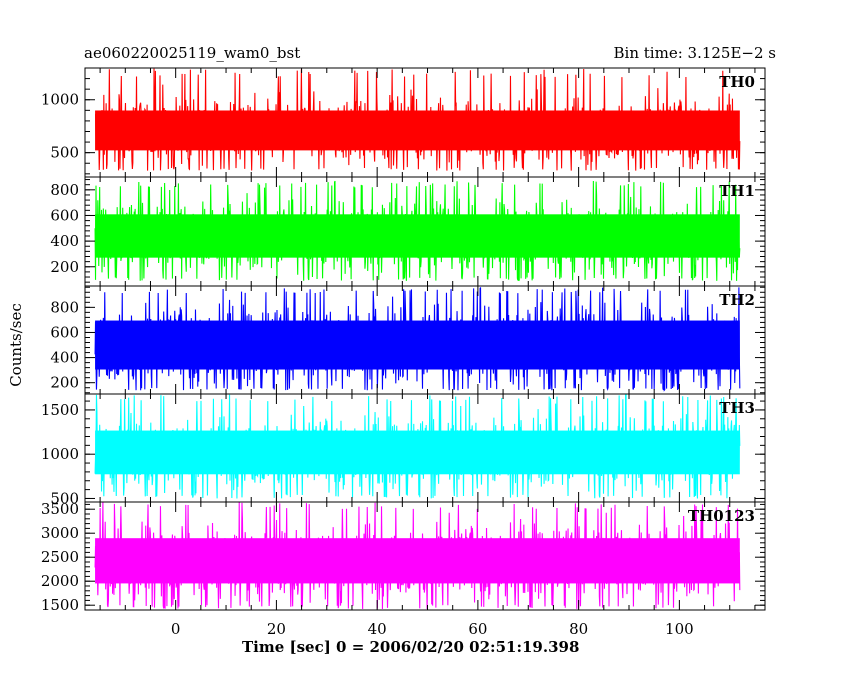  Describe the element at coordinates (176, 629) in the screenshot. I see `x-tick-label: 0` at that location.